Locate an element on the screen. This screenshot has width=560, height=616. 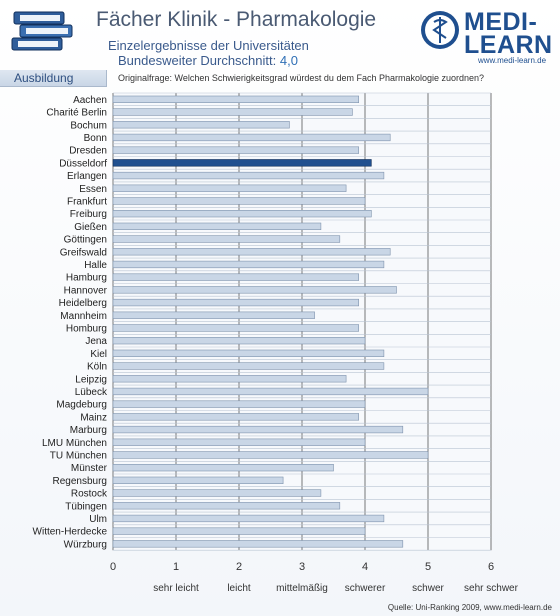
category-label: Marburg is located at coordinates (88, 430).